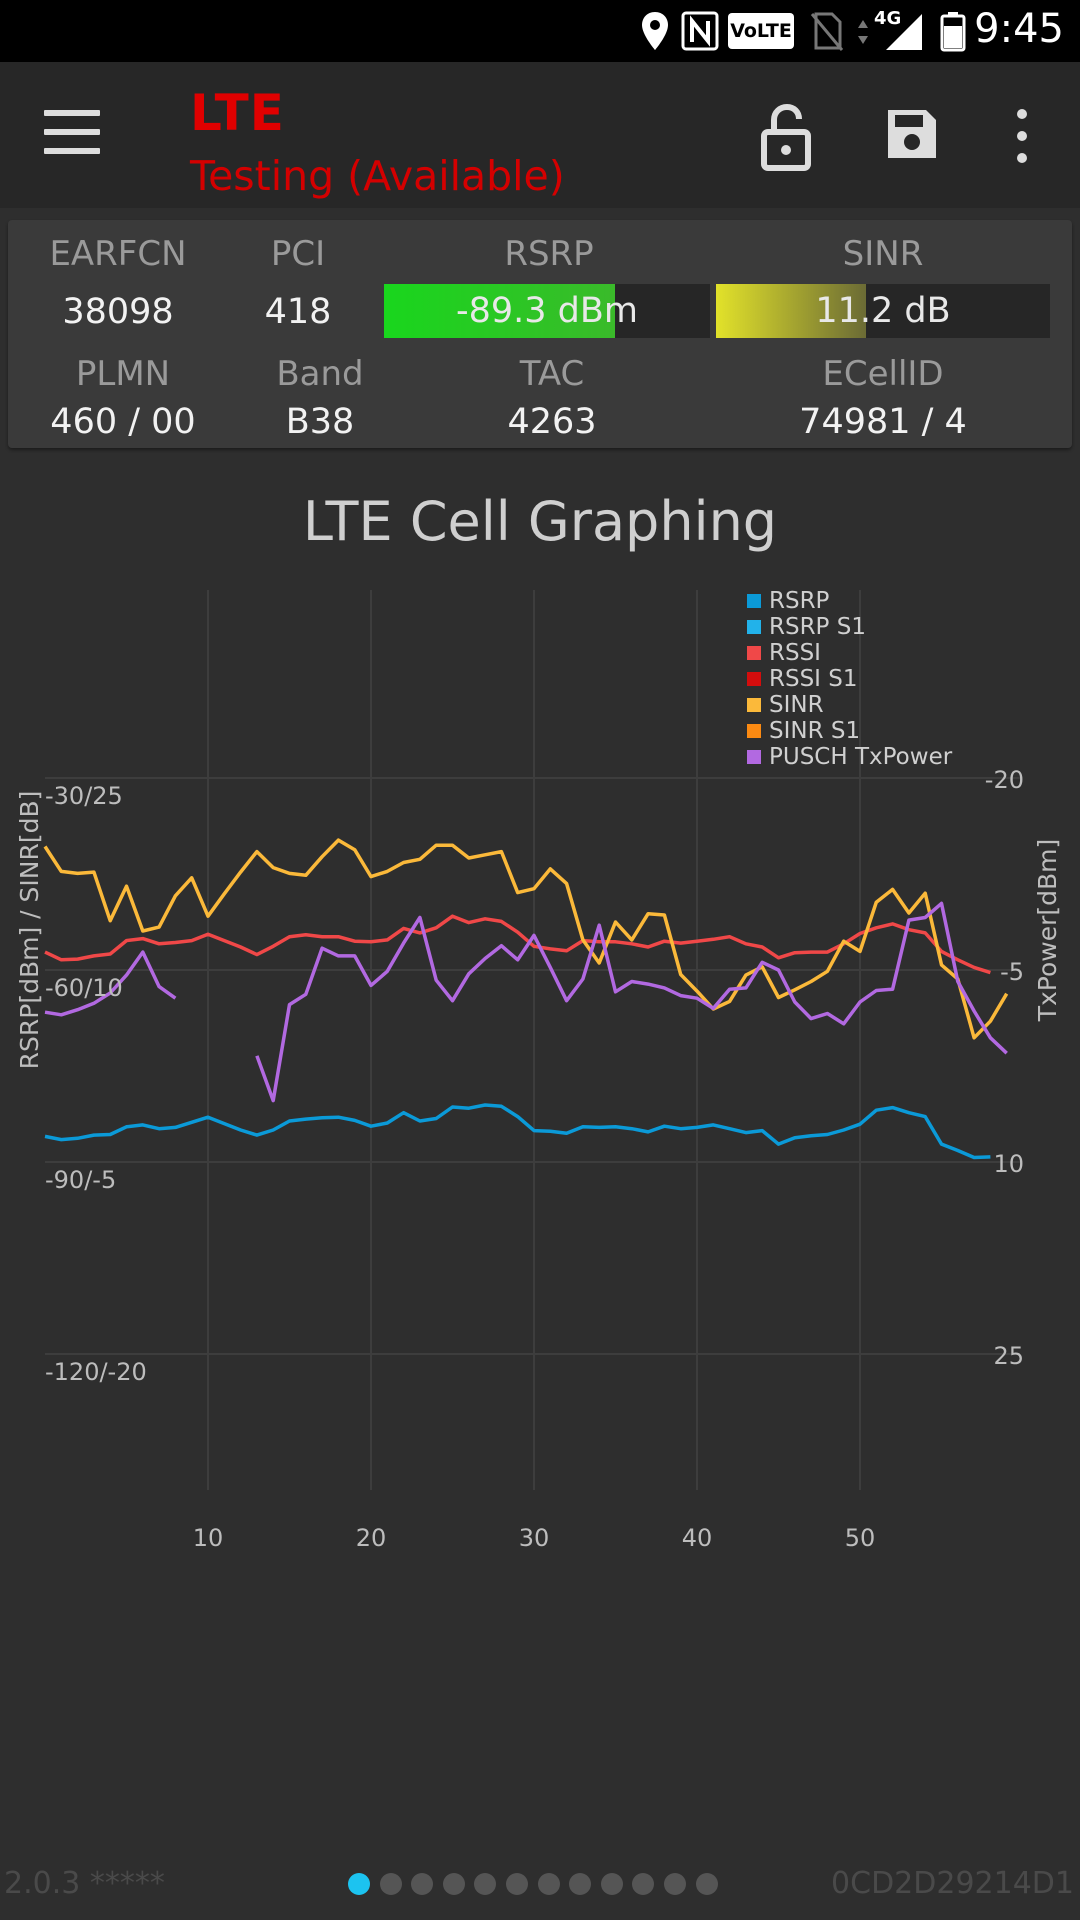  I want to click on rsrp-value: -89.3 dBm, so click(546, 311).